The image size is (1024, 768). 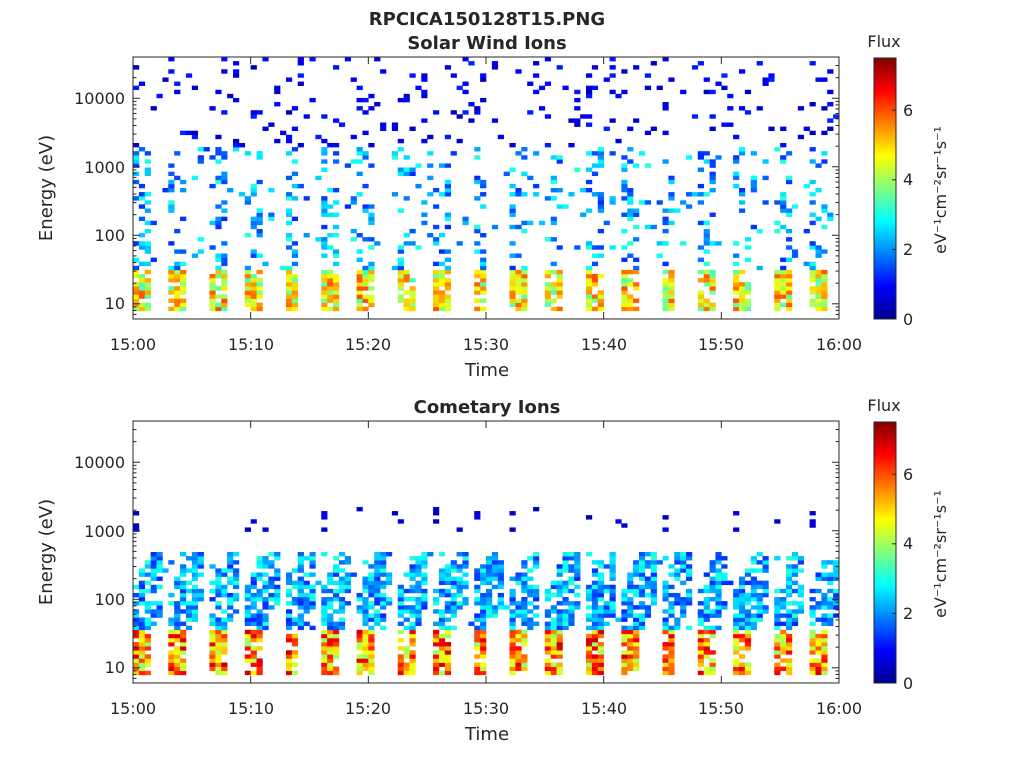 I want to click on x-tick-label: 15:00, so click(x=133, y=708).